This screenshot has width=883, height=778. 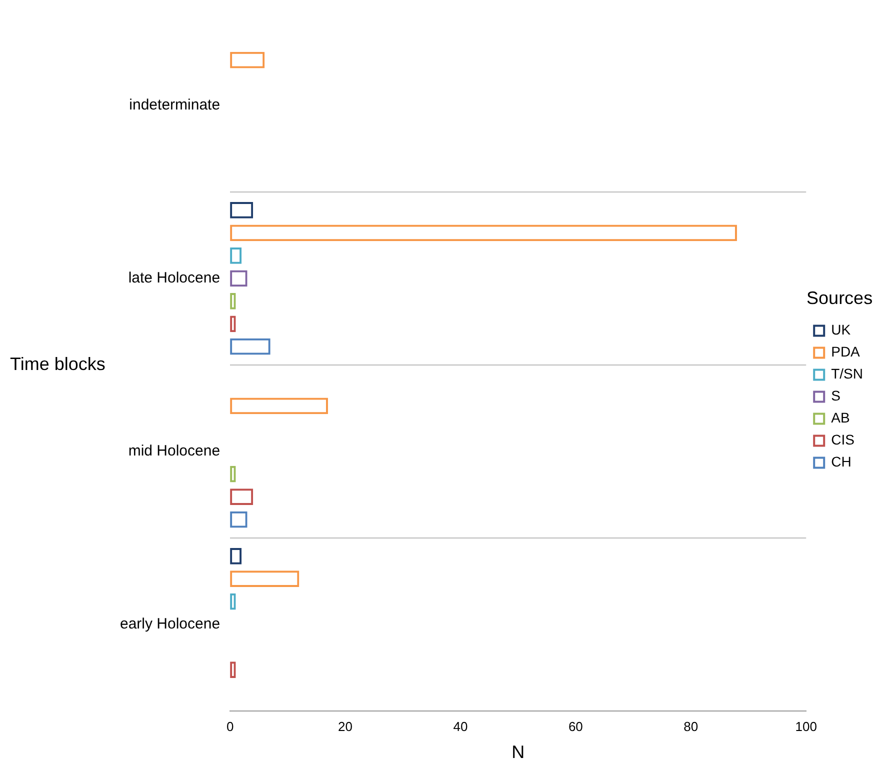 I want to click on y-axis-title: Time blocks, so click(x=58, y=364).